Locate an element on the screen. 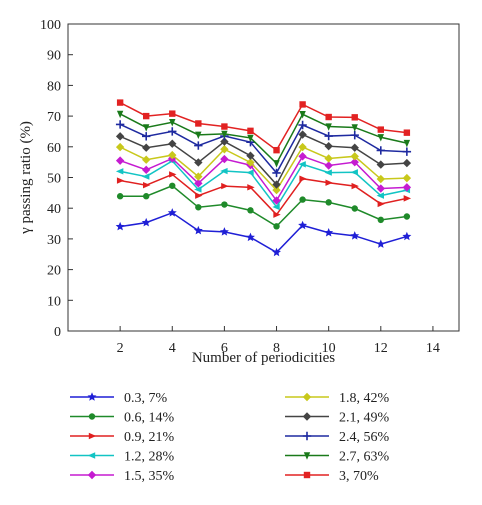  y-tick-label: 10 is located at coordinates (54, 301).